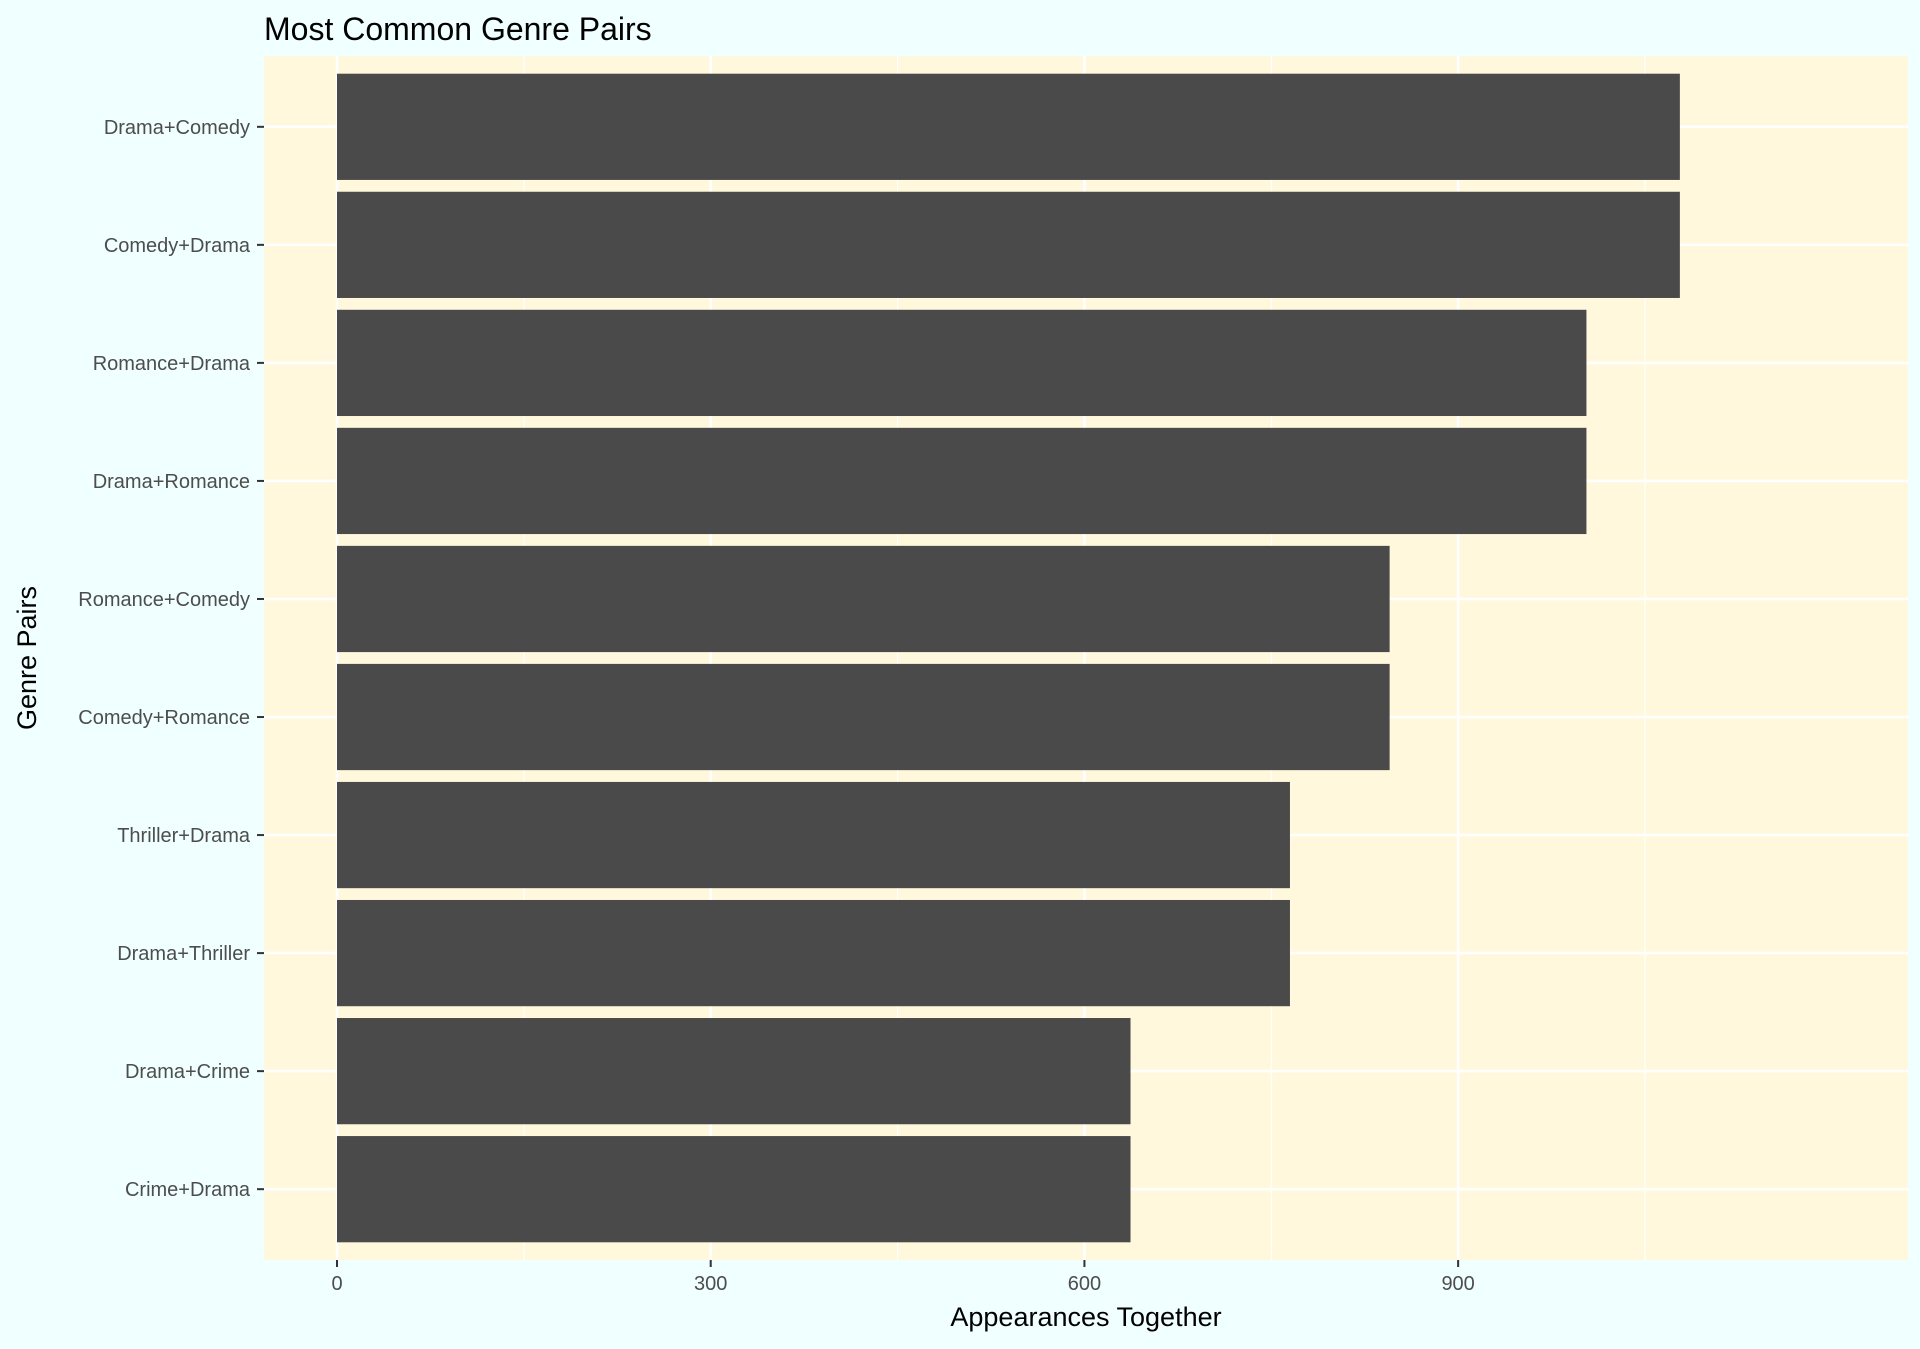 The height and width of the screenshot is (1349, 1920). I want to click on x-axis: 0 300 600 900, so click(903, 1277).